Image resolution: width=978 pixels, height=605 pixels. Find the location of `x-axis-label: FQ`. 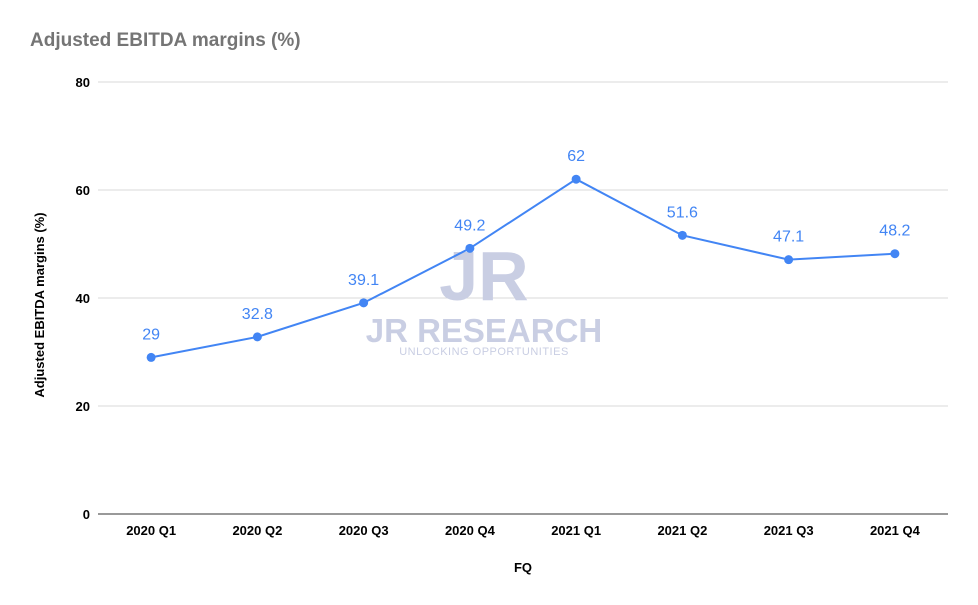

x-axis-label: FQ is located at coordinates (523, 567).